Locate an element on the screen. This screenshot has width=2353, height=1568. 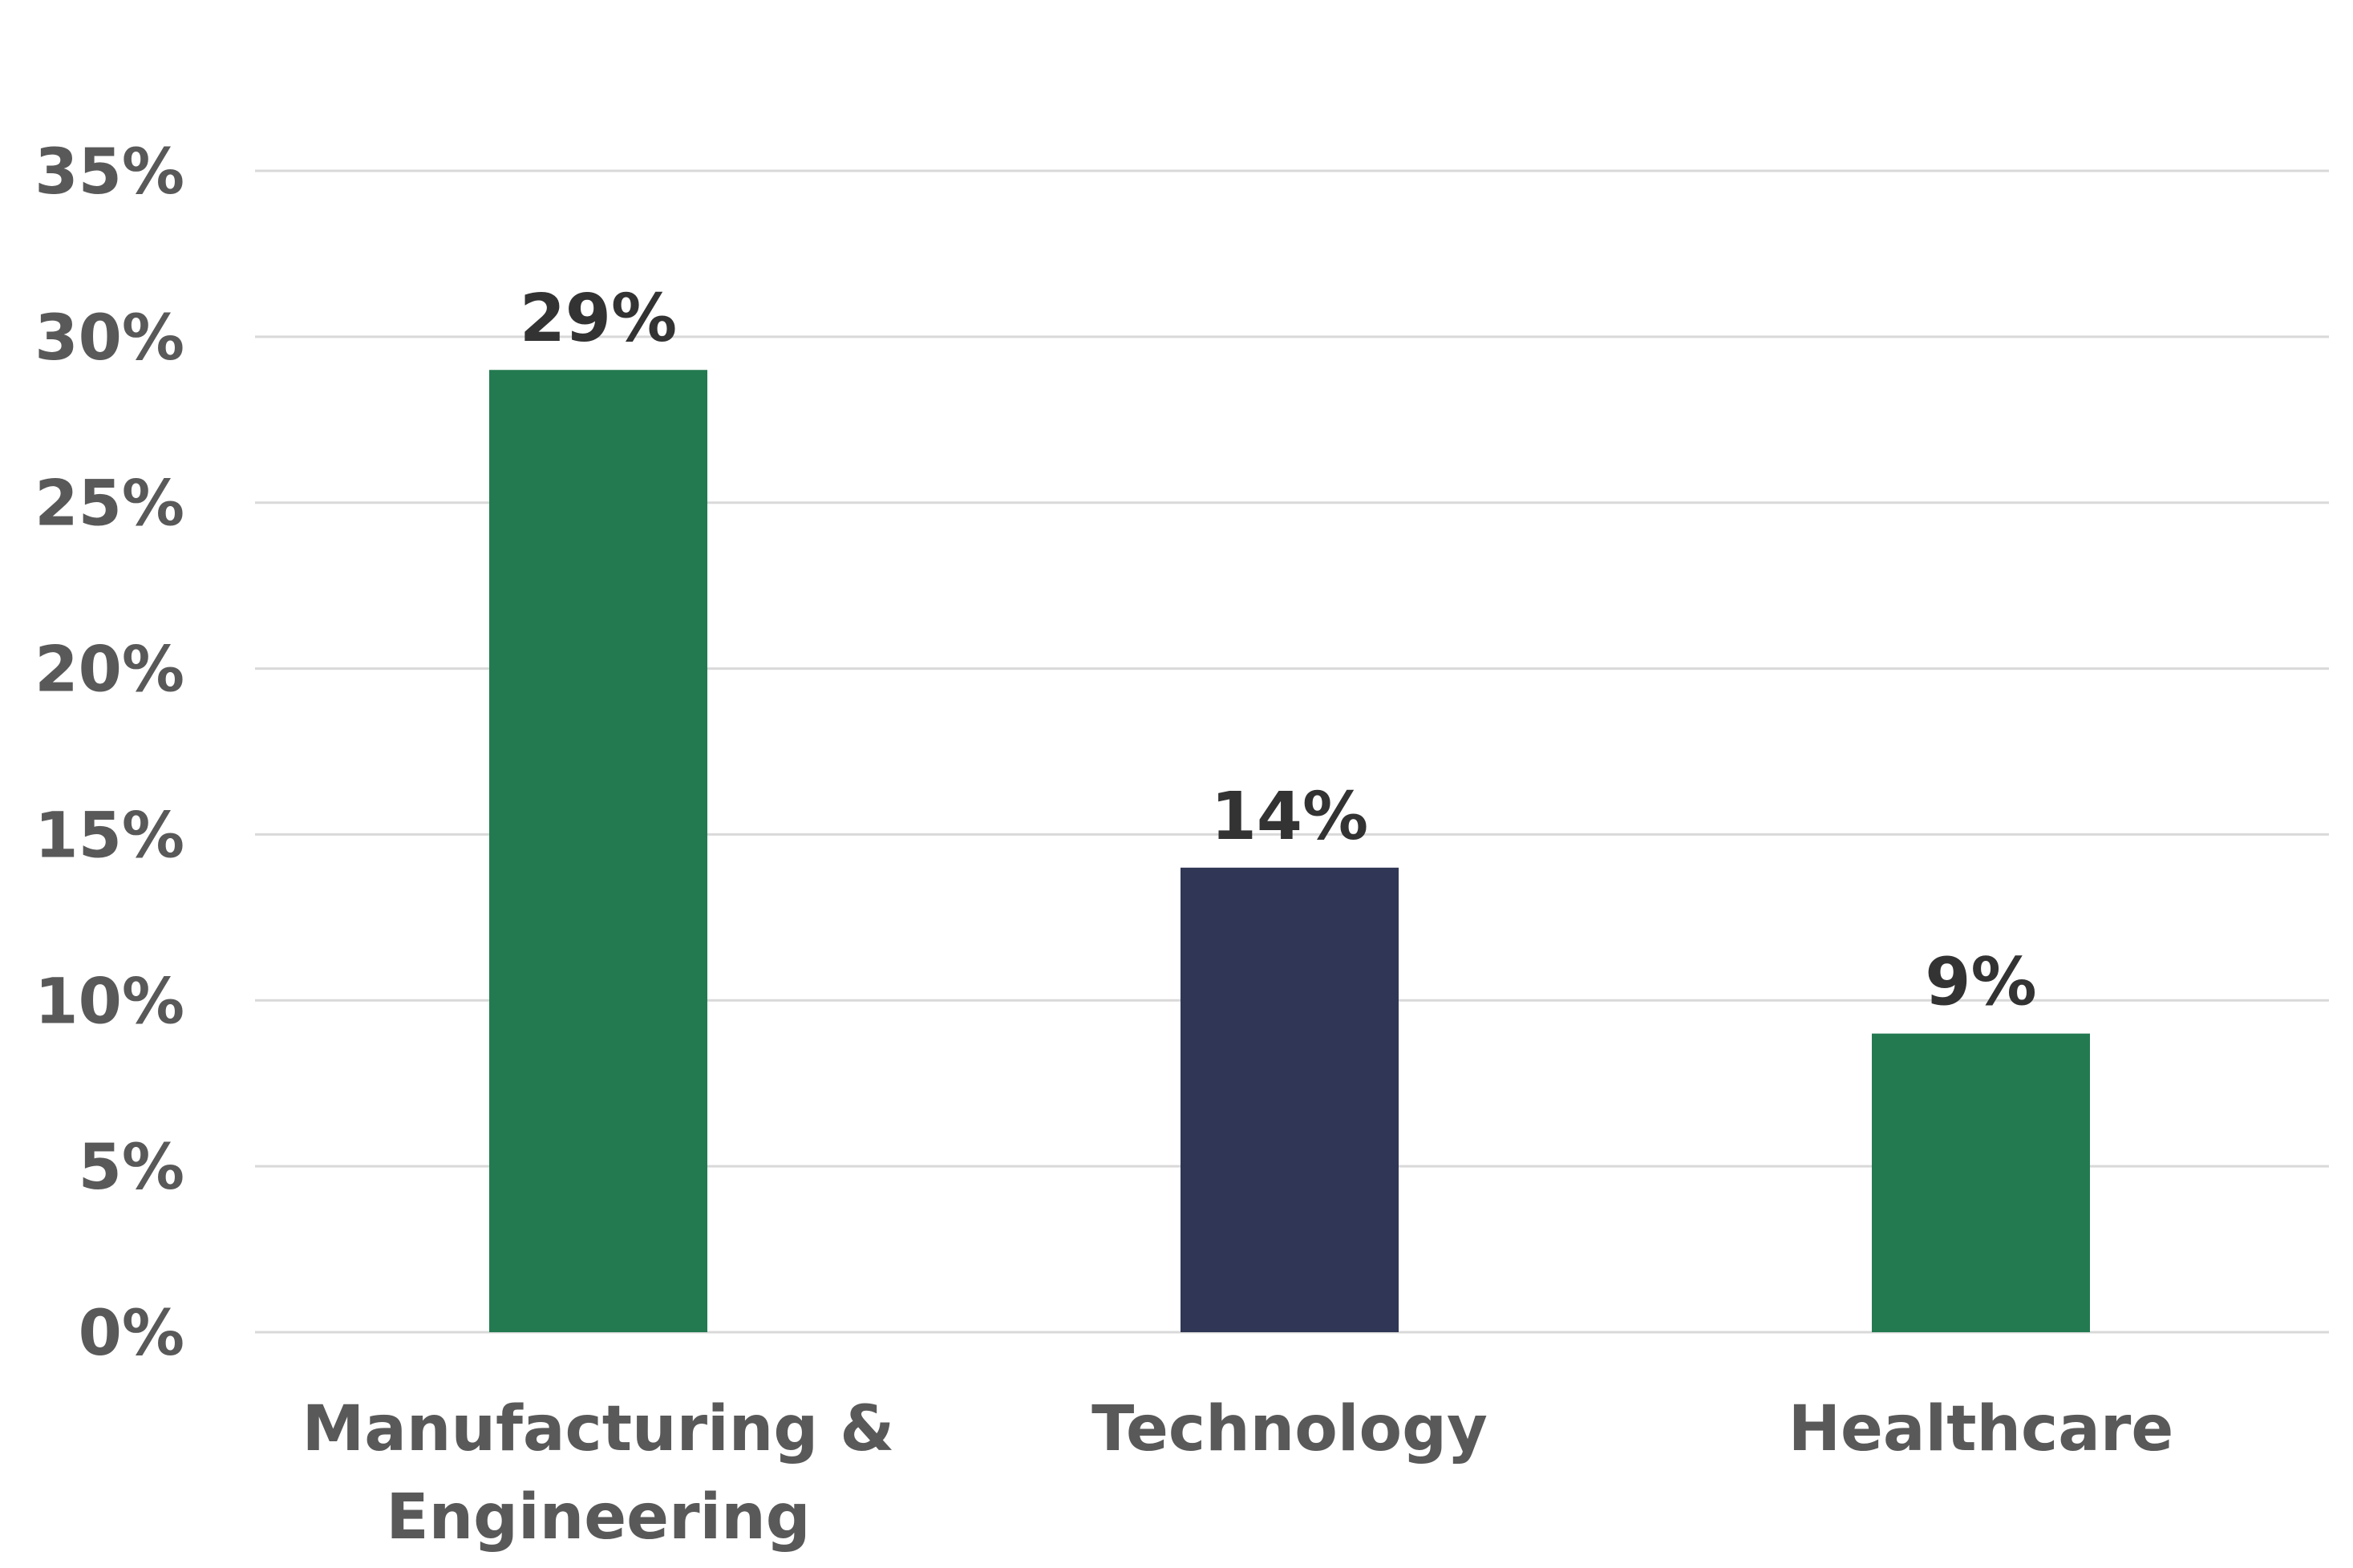
y-tick-label: 20% is located at coordinates (109, 670).